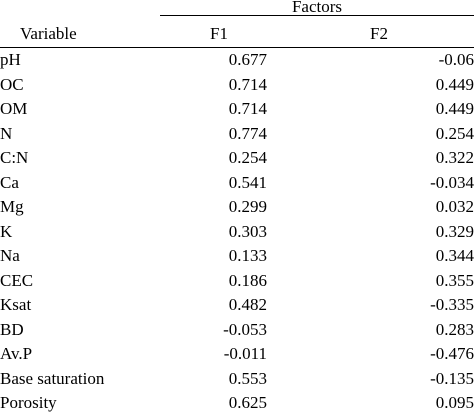  Describe the element at coordinates (317, 15) in the screenshot. I see `factors-group-rule` at that location.